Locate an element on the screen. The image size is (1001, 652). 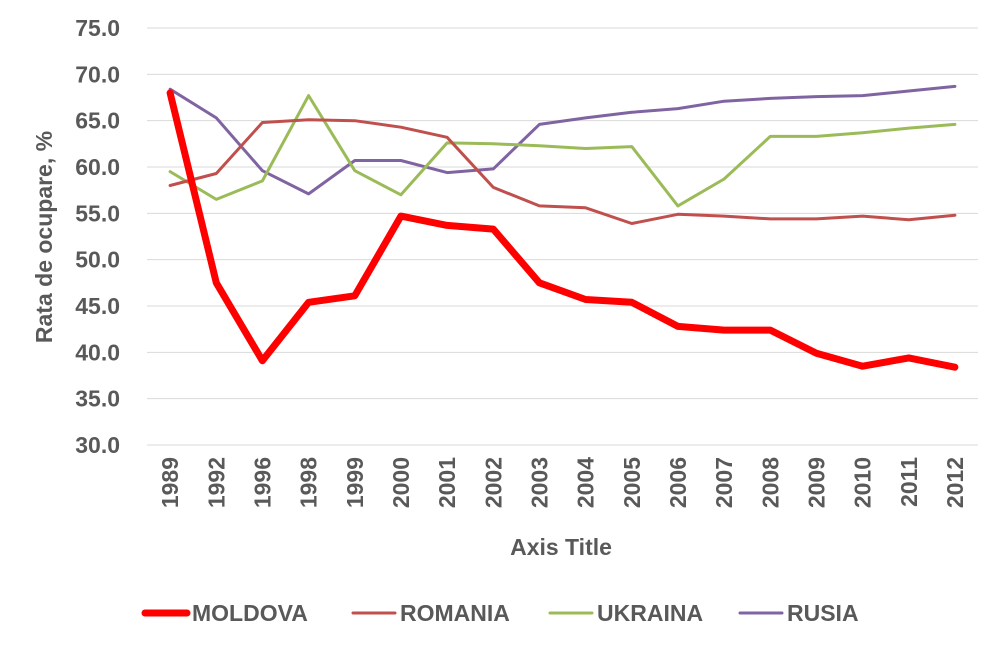
series-line-ukraina is located at coordinates (562, 151).